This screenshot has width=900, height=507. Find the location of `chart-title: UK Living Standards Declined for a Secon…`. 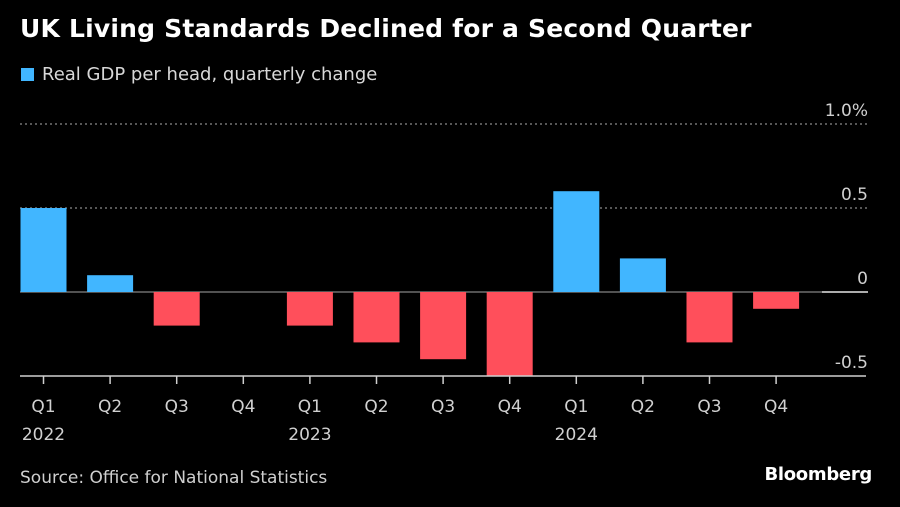

chart-title: UK Living Standards Declined for a Secon… is located at coordinates (386, 28).